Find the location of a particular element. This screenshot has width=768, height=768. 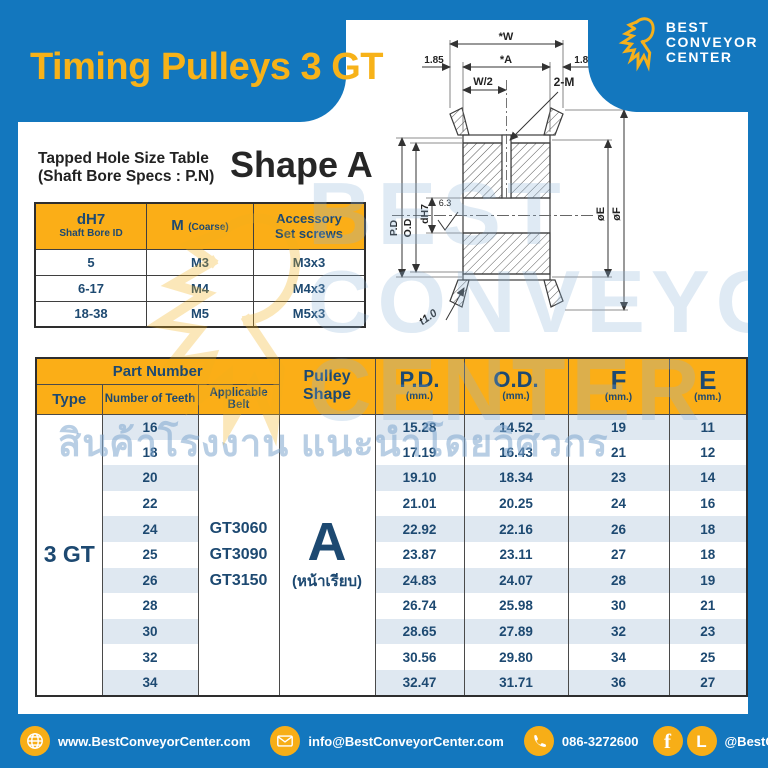

table-cell: 23.11 is located at coordinates (516, 554).